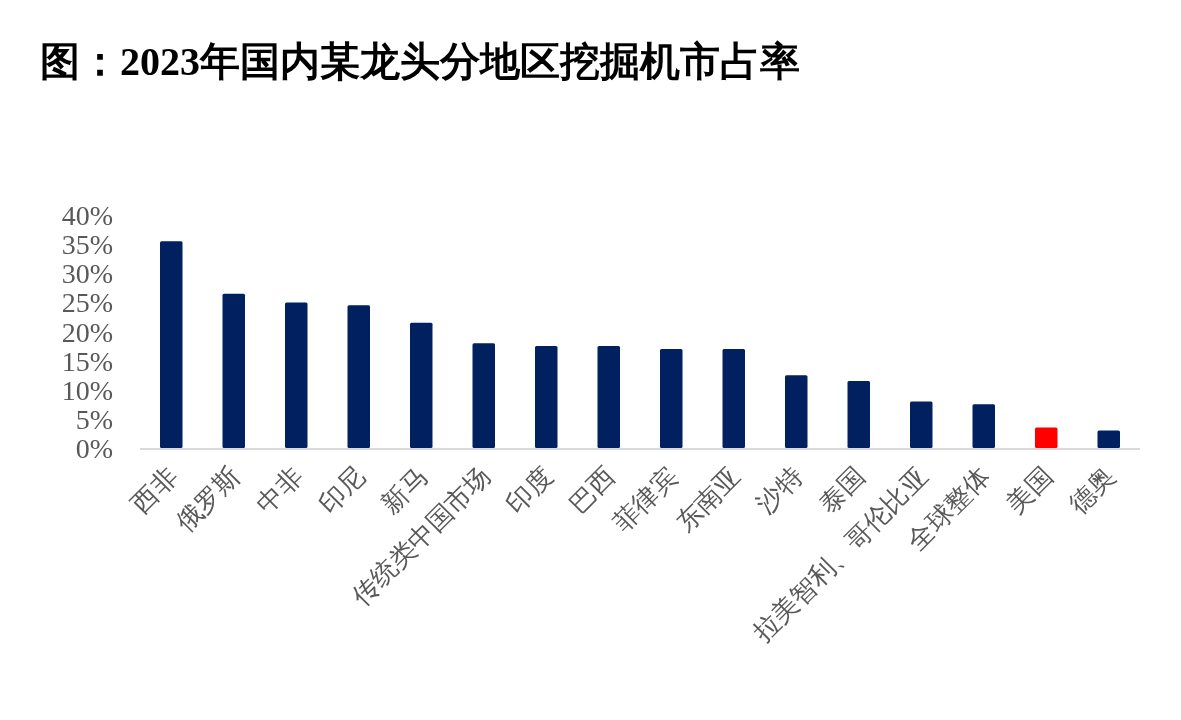 The height and width of the screenshot is (720, 1181). What do you see at coordinates (94, 419) in the screenshot?
I see `y-tick-label: 5%` at bounding box center [94, 419].